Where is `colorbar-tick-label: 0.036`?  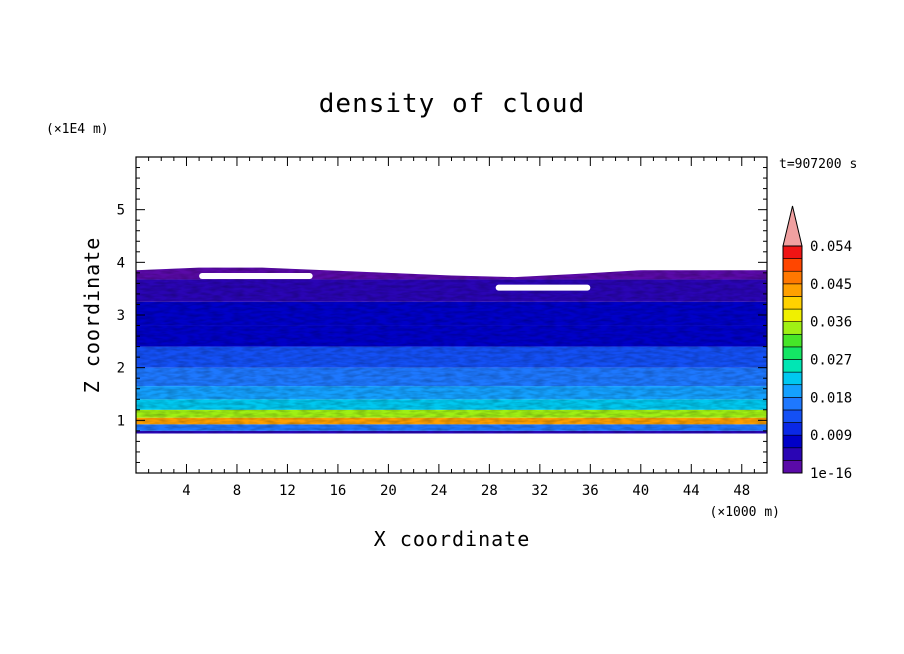 colorbar-tick-label: 0.036 is located at coordinates (831, 323).